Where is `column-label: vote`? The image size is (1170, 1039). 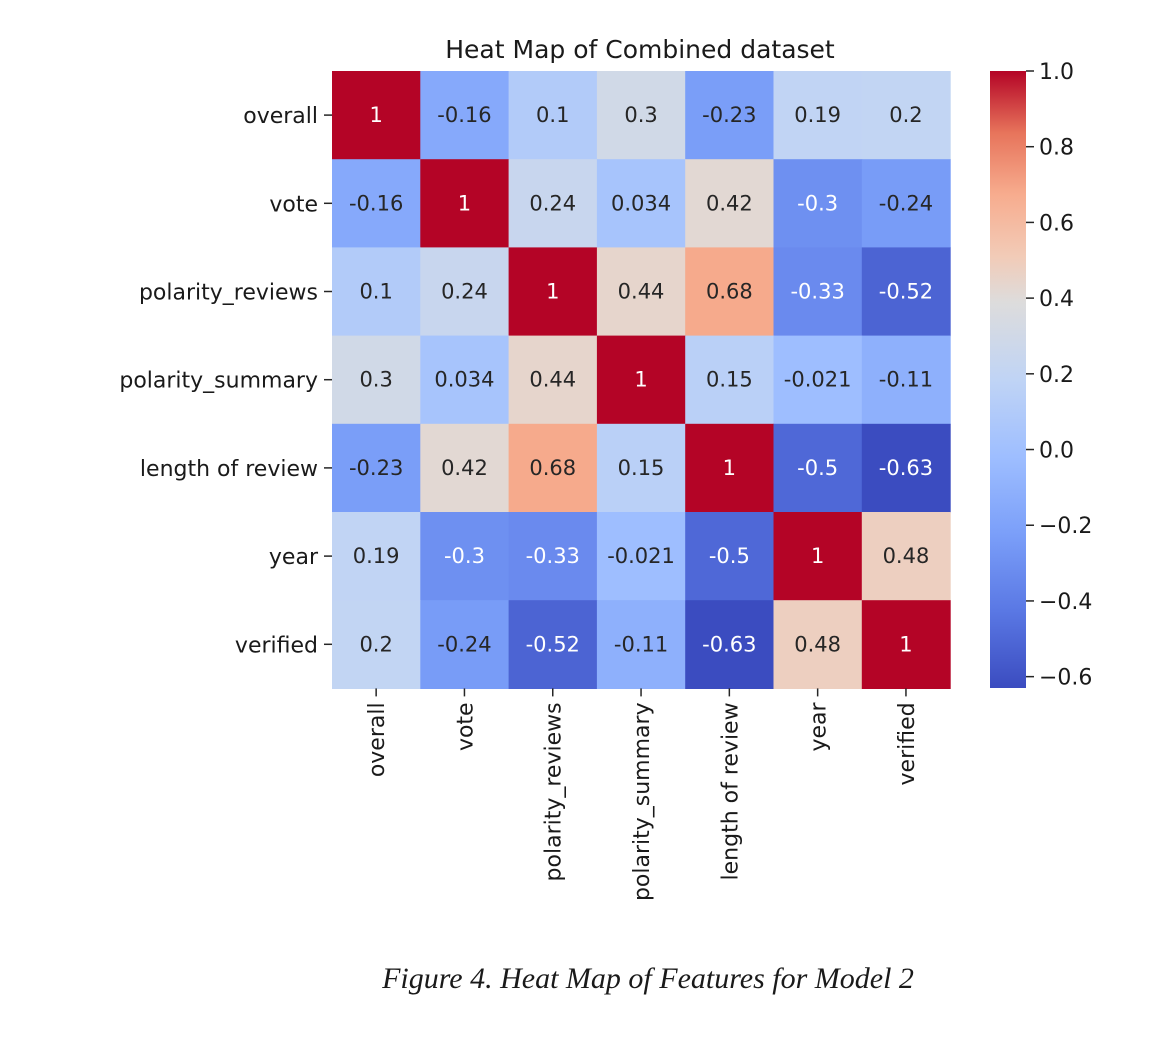 column-label: vote is located at coordinates (465, 726).